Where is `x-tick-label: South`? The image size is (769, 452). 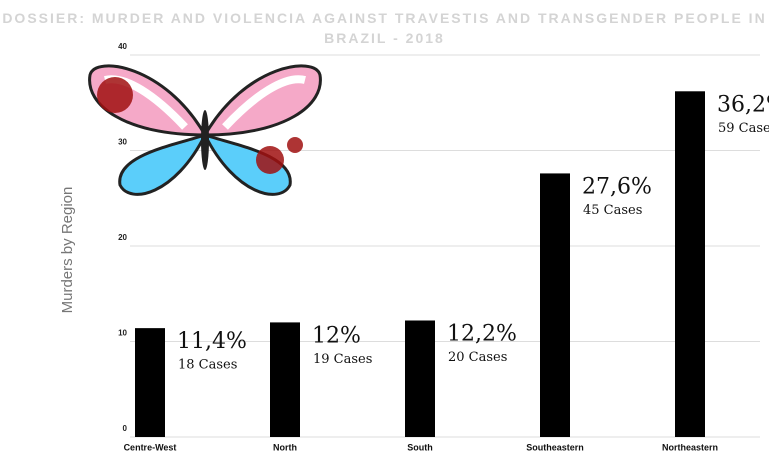
x-tick-label: South is located at coordinates (420, 447).